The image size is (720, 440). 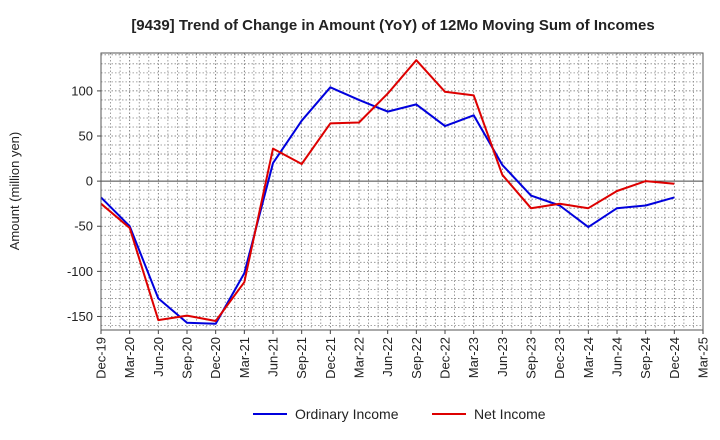 I want to click on y-tick-label: 50, so click(x=86, y=136).